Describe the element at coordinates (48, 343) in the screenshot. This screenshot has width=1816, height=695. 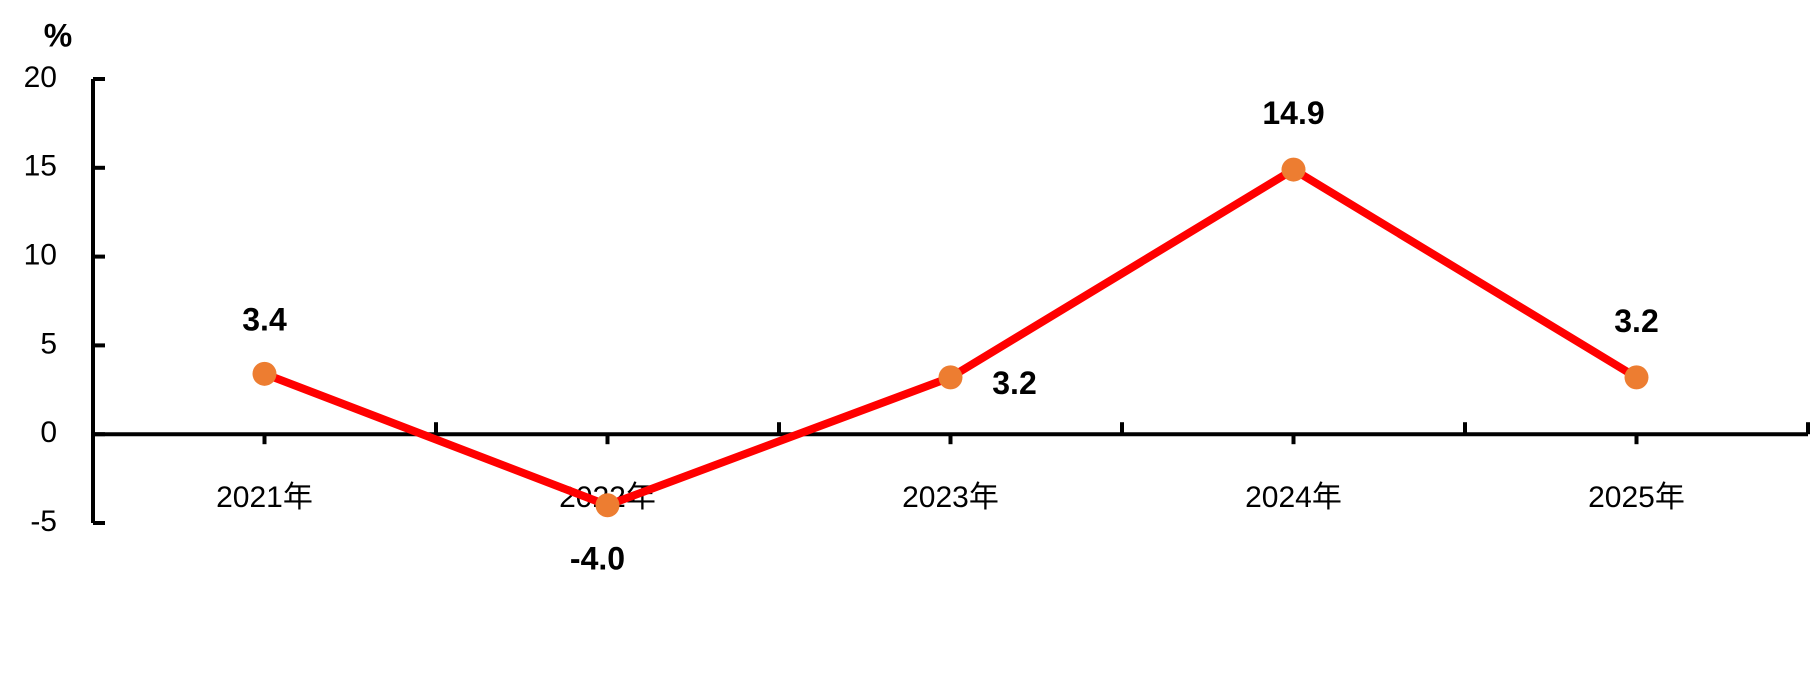
I see `y-tick-label: 5` at that location.